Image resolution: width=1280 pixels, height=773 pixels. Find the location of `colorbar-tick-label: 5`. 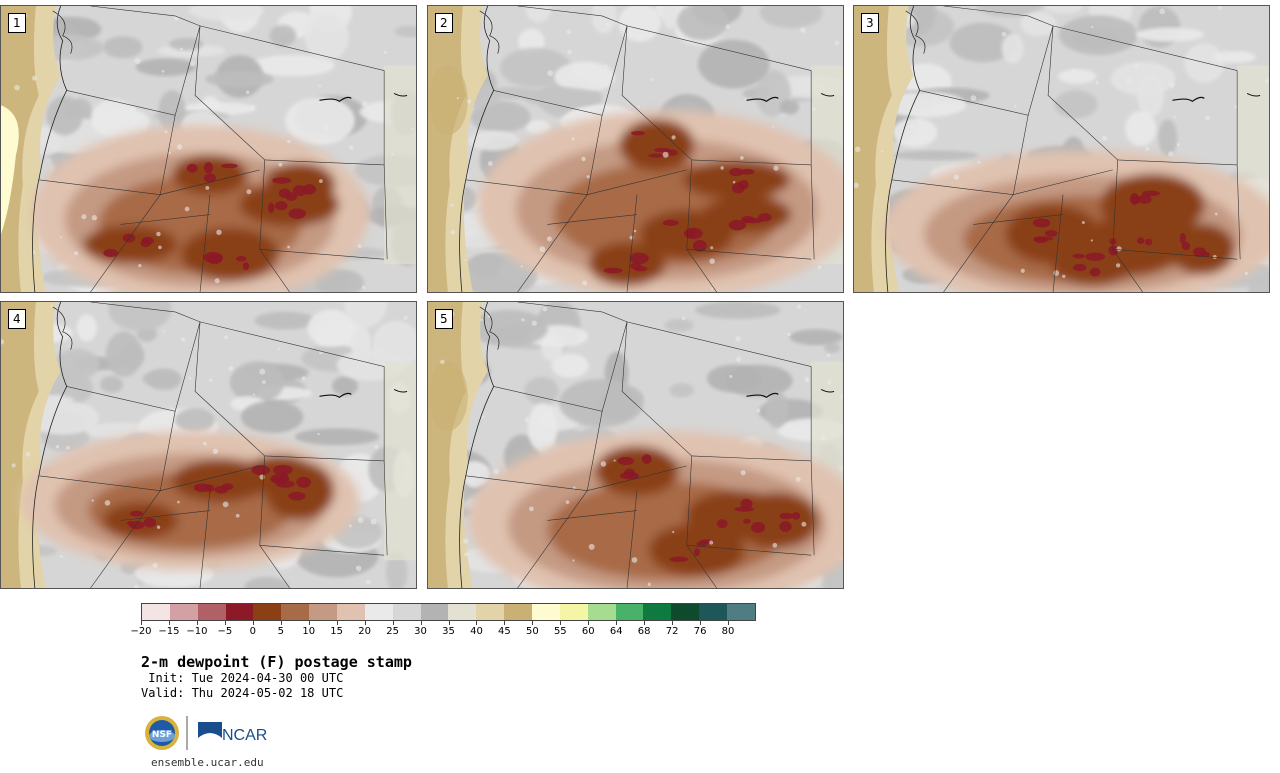

colorbar-tick-label: 5 is located at coordinates (280, 631).